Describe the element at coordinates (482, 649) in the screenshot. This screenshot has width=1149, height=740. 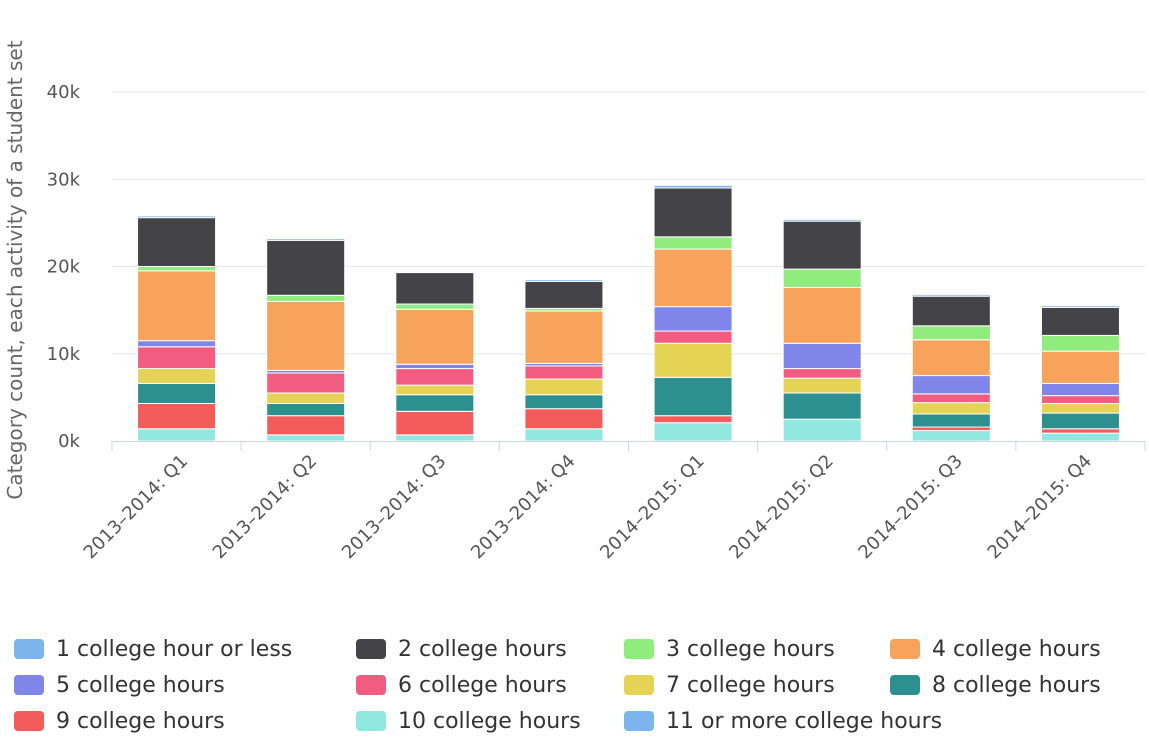
I see `legend-label: 2 college hours` at that location.